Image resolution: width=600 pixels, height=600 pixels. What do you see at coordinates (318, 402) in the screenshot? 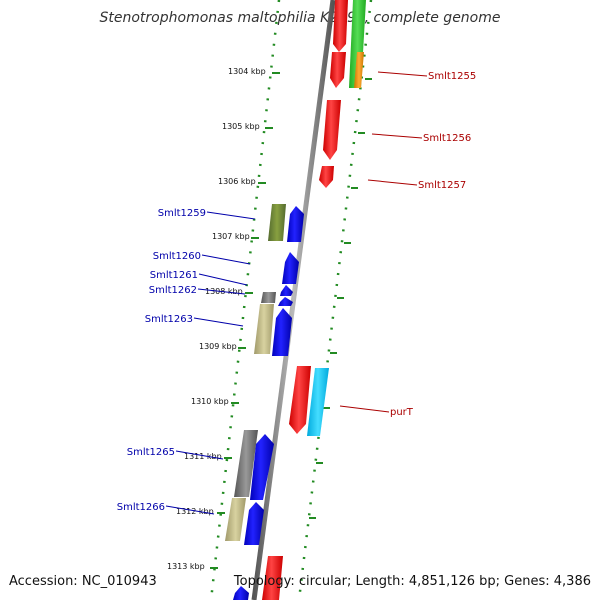
I see `gene-purt-cyan` at bounding box center [318, 402].